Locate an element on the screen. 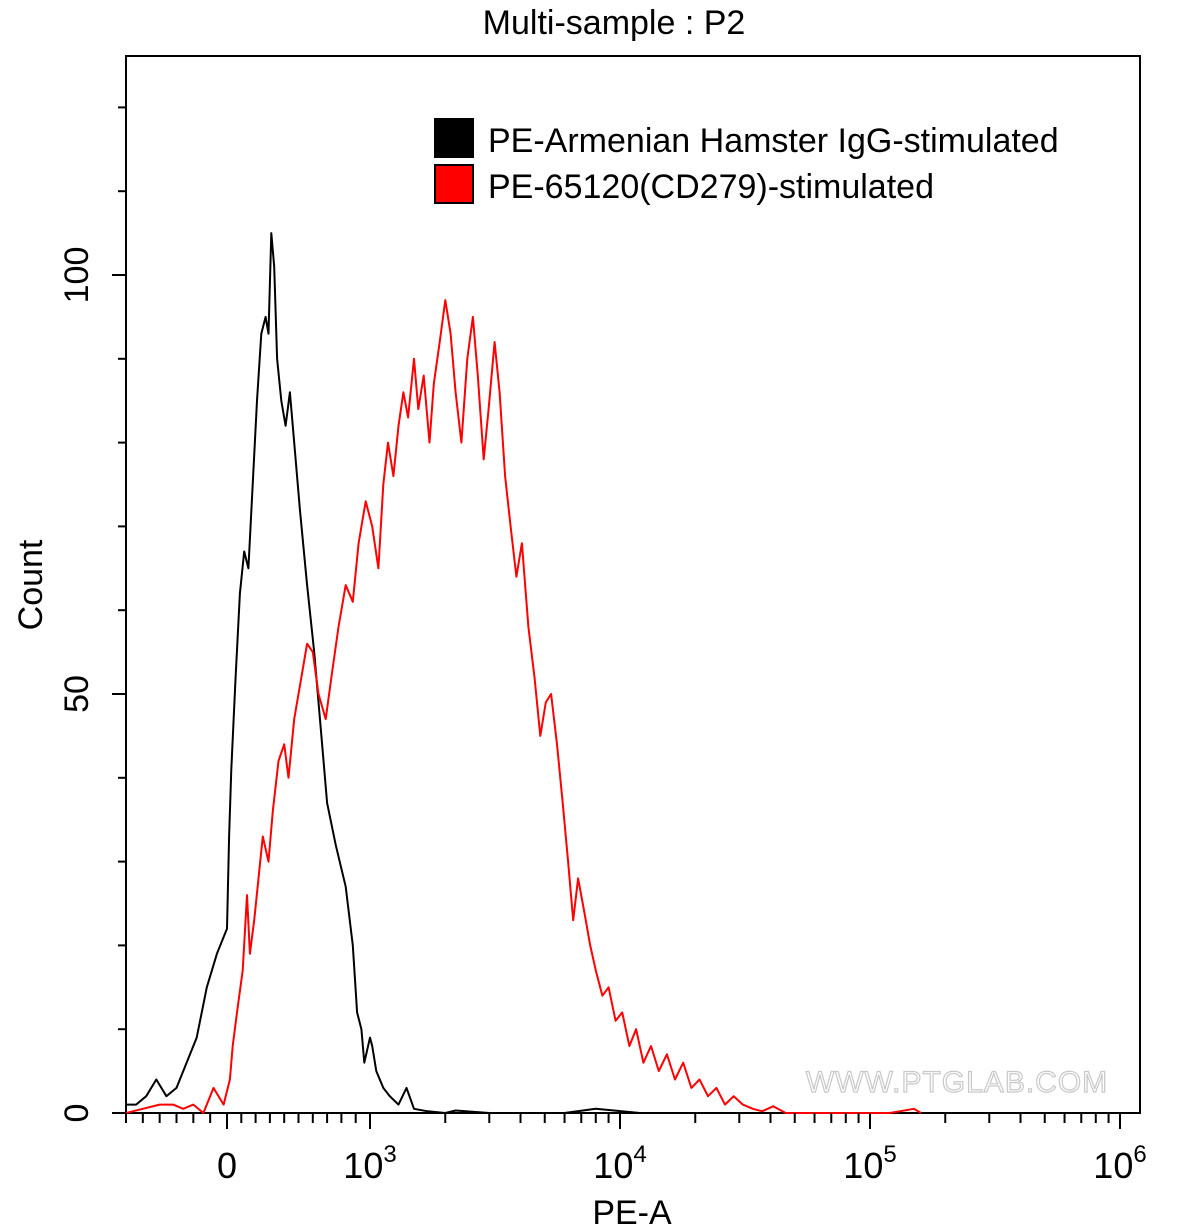 This screenshot has width=1187, height=1231. x-tick-label: 0 is located at coordinates (227, 1165).